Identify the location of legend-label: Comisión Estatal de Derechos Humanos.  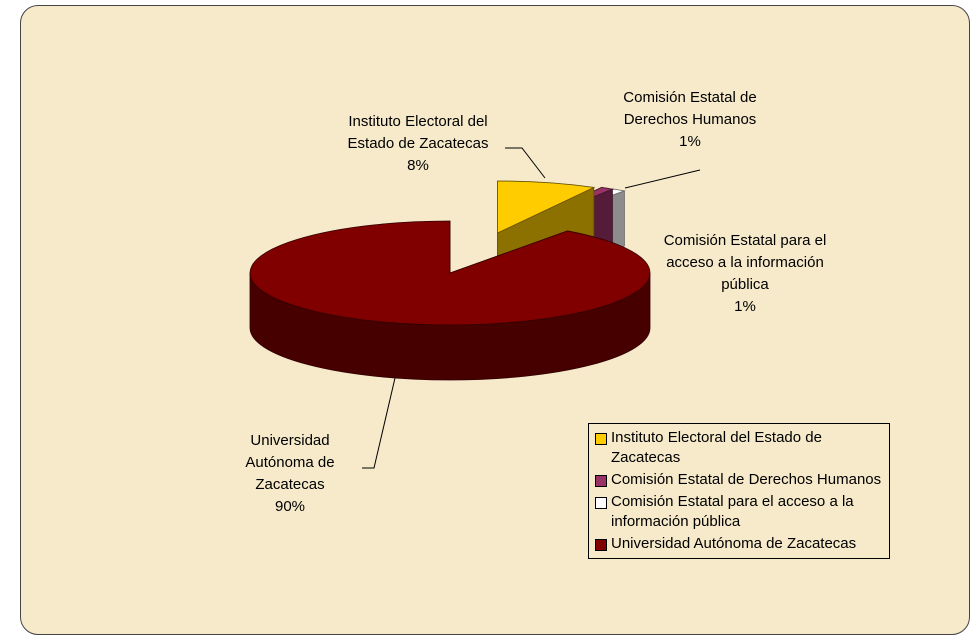
(746, 479).